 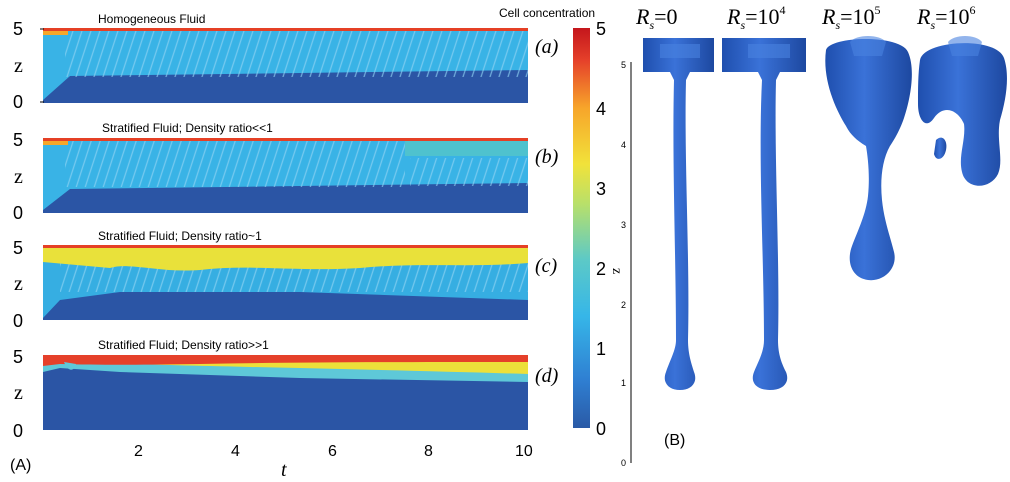 I want to click on y-label-c: z, so click(x=18, y=284).